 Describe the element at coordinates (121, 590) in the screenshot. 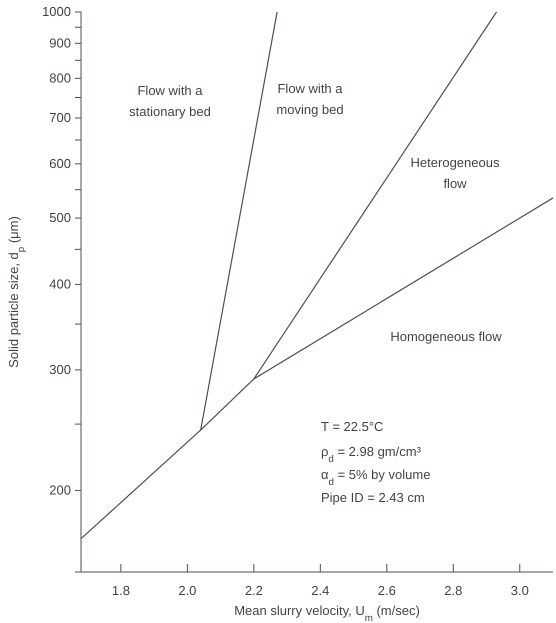

I see `x-tick-label: 1.8` at that location.